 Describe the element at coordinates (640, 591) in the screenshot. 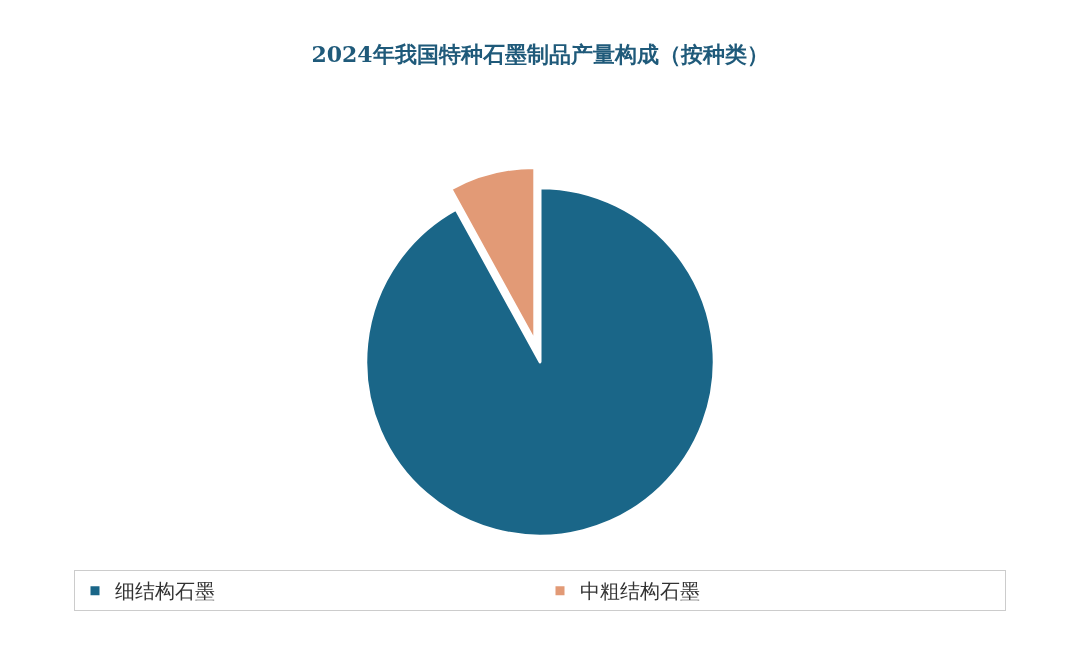

I see `legend-label: 中粗结构石墨` at that location.